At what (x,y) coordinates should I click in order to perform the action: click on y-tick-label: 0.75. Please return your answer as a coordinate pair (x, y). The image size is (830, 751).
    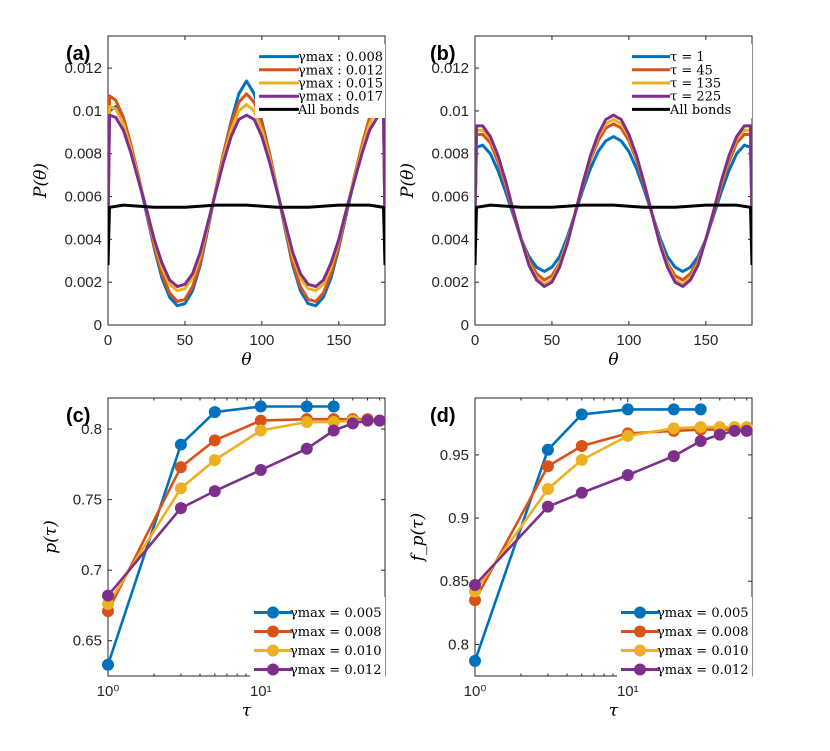
    Looking at the image, I should click on (87, 500).